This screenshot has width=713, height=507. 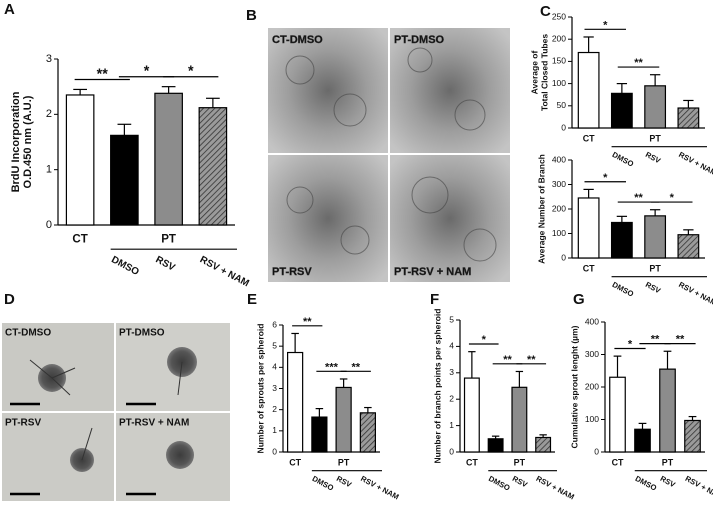 I want to click on spheroid, so click(x=180, y=455).